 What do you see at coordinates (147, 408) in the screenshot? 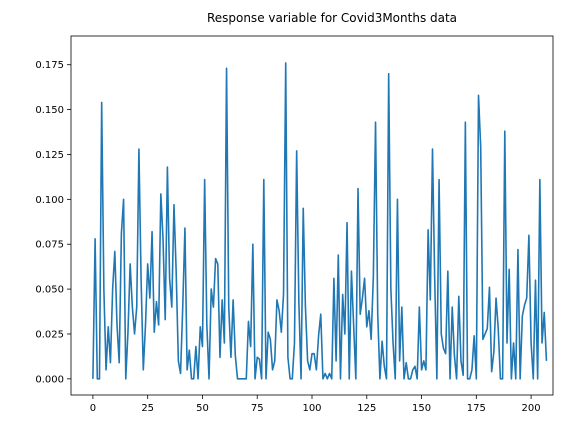
I see `x-tick-label: 25` at bounding box center [147, 408].